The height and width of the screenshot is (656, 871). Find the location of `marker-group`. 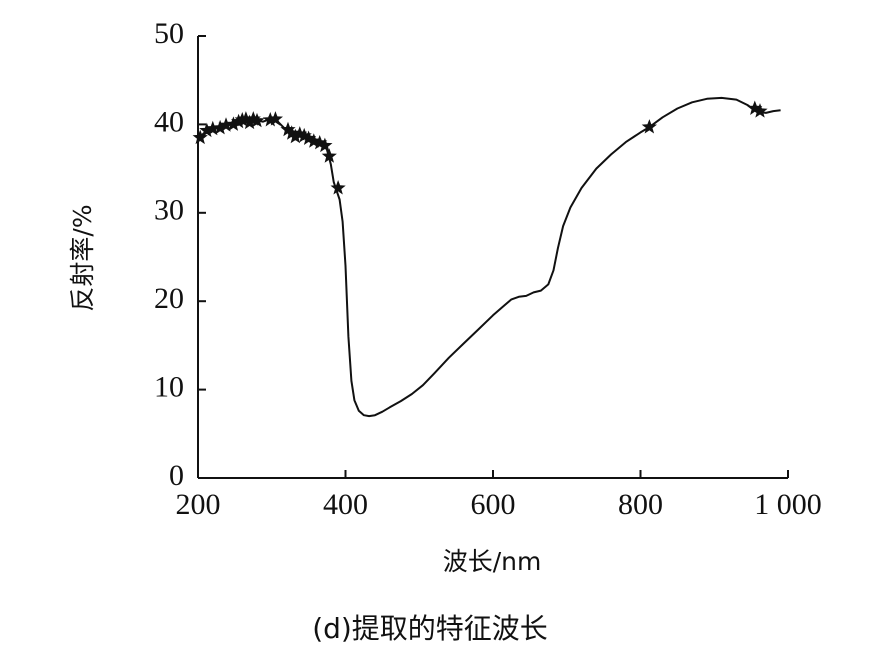

marker-group is located at coordinates (480, 147).